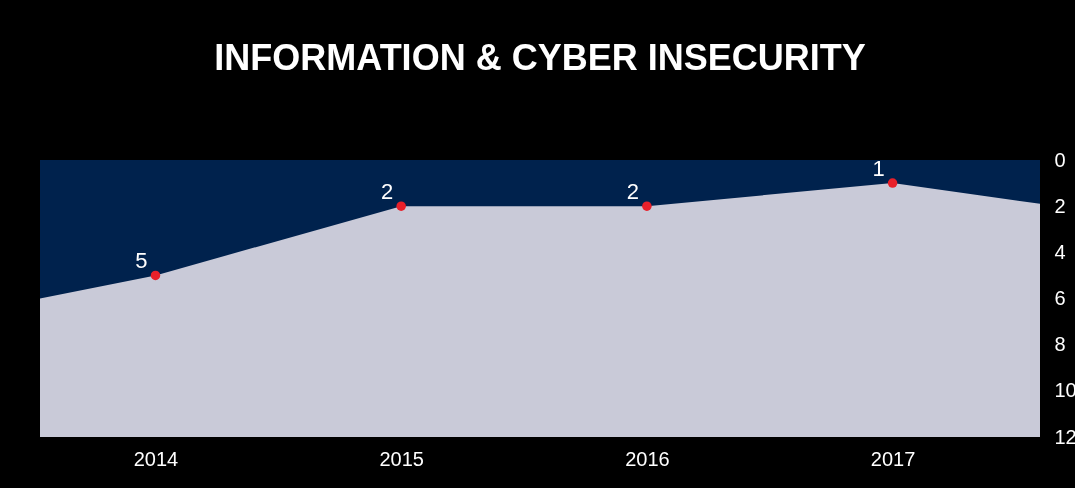 This screenshot has height=488, width=1075. Describe the element at coordinates (1060, 159) in the screenshot. I see `y-tick-label: 0` at that location.